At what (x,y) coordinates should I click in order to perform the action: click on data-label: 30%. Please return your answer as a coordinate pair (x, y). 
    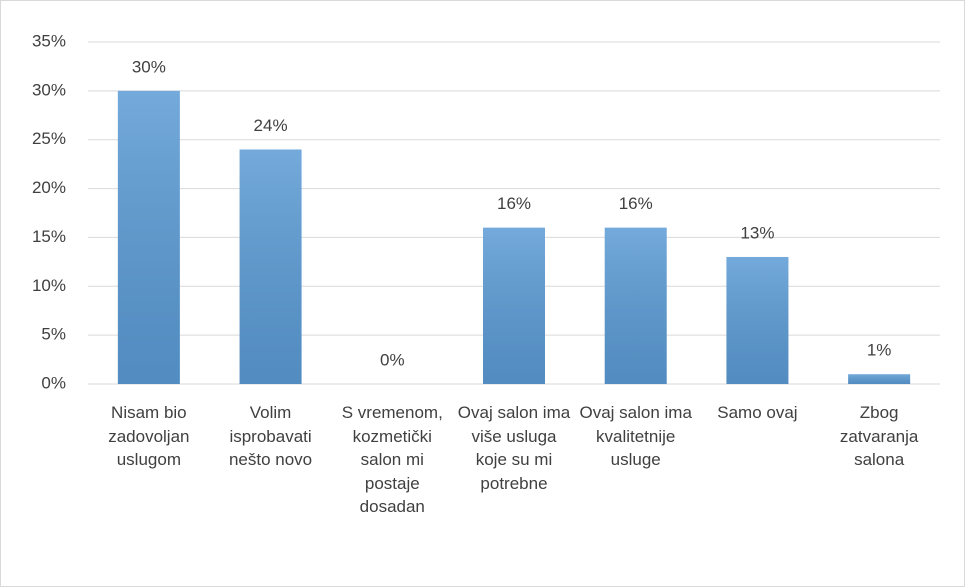
    Looking at the image, I should click on (149, 66).